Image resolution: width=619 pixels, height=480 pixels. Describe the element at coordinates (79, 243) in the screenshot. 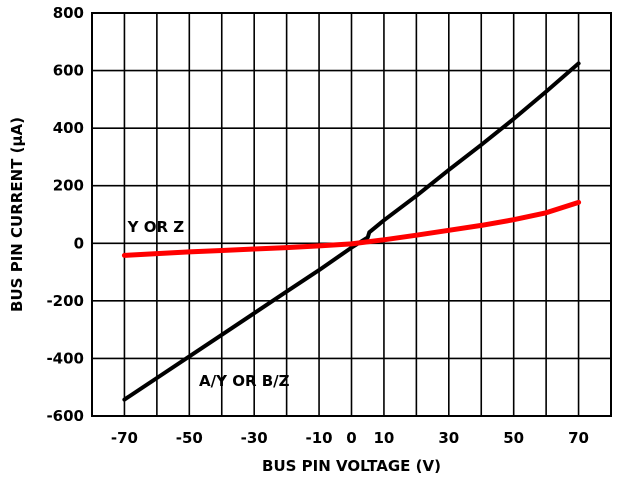

I see `y-tick-label: 0` at that location.